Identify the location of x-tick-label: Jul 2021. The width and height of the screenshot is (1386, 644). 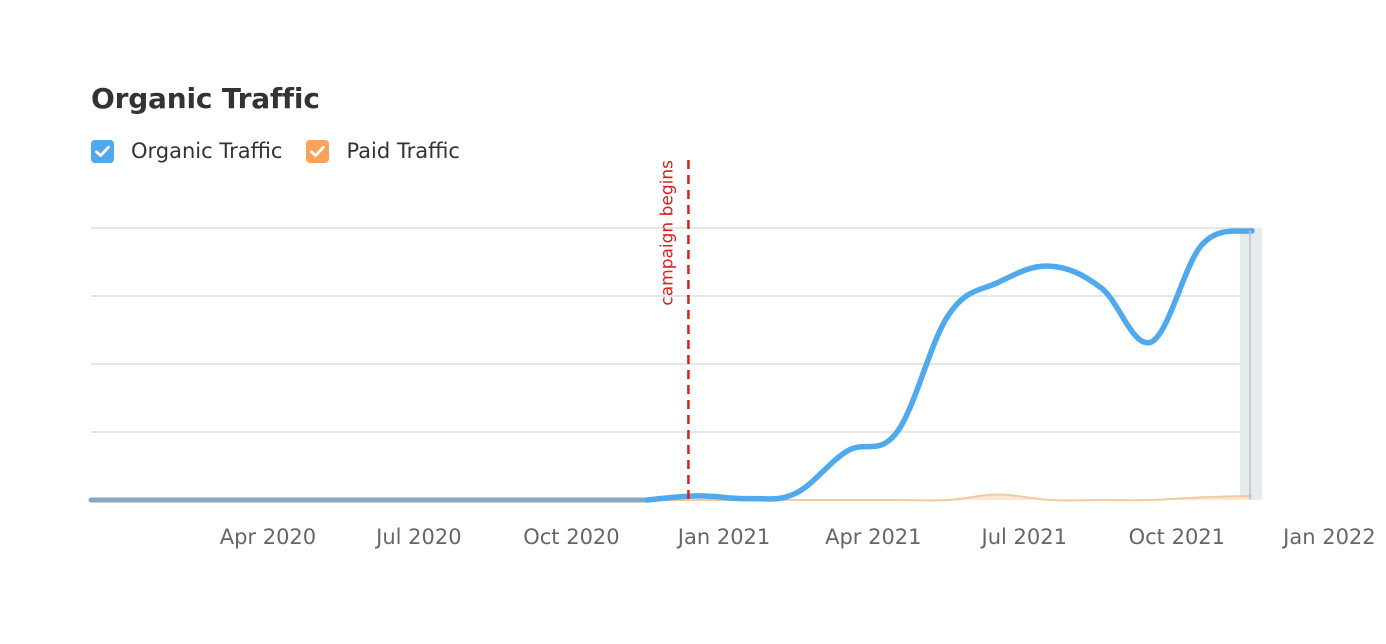
(1023, 537).